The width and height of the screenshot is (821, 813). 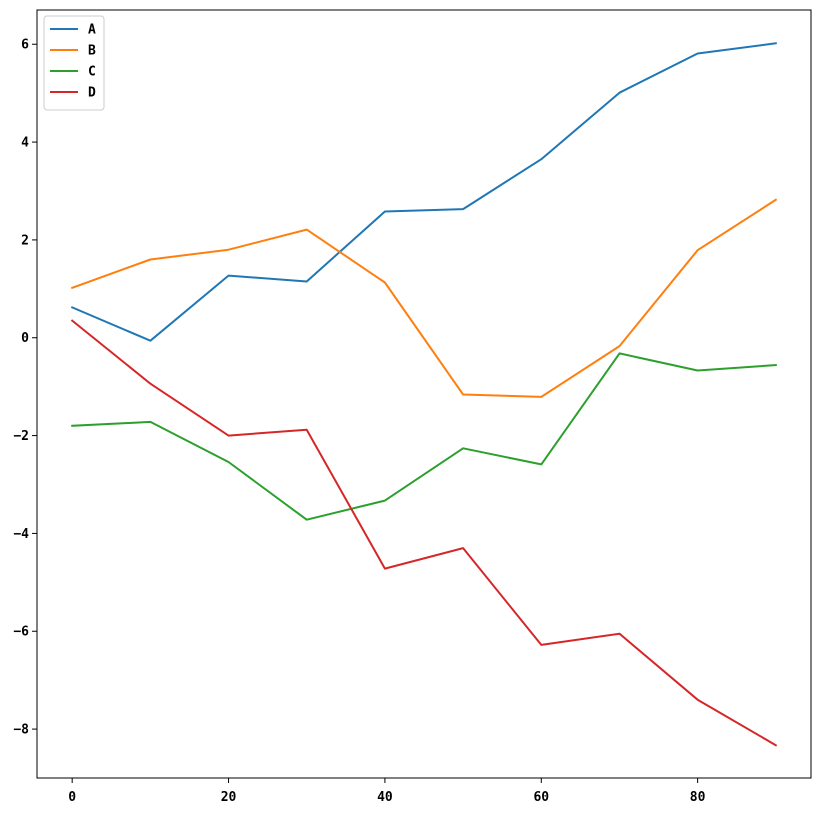 What do you see at coordinates (698, 797) in the screenshot?
I see `x-tick-label: 80` at bounding box center [698, 797].